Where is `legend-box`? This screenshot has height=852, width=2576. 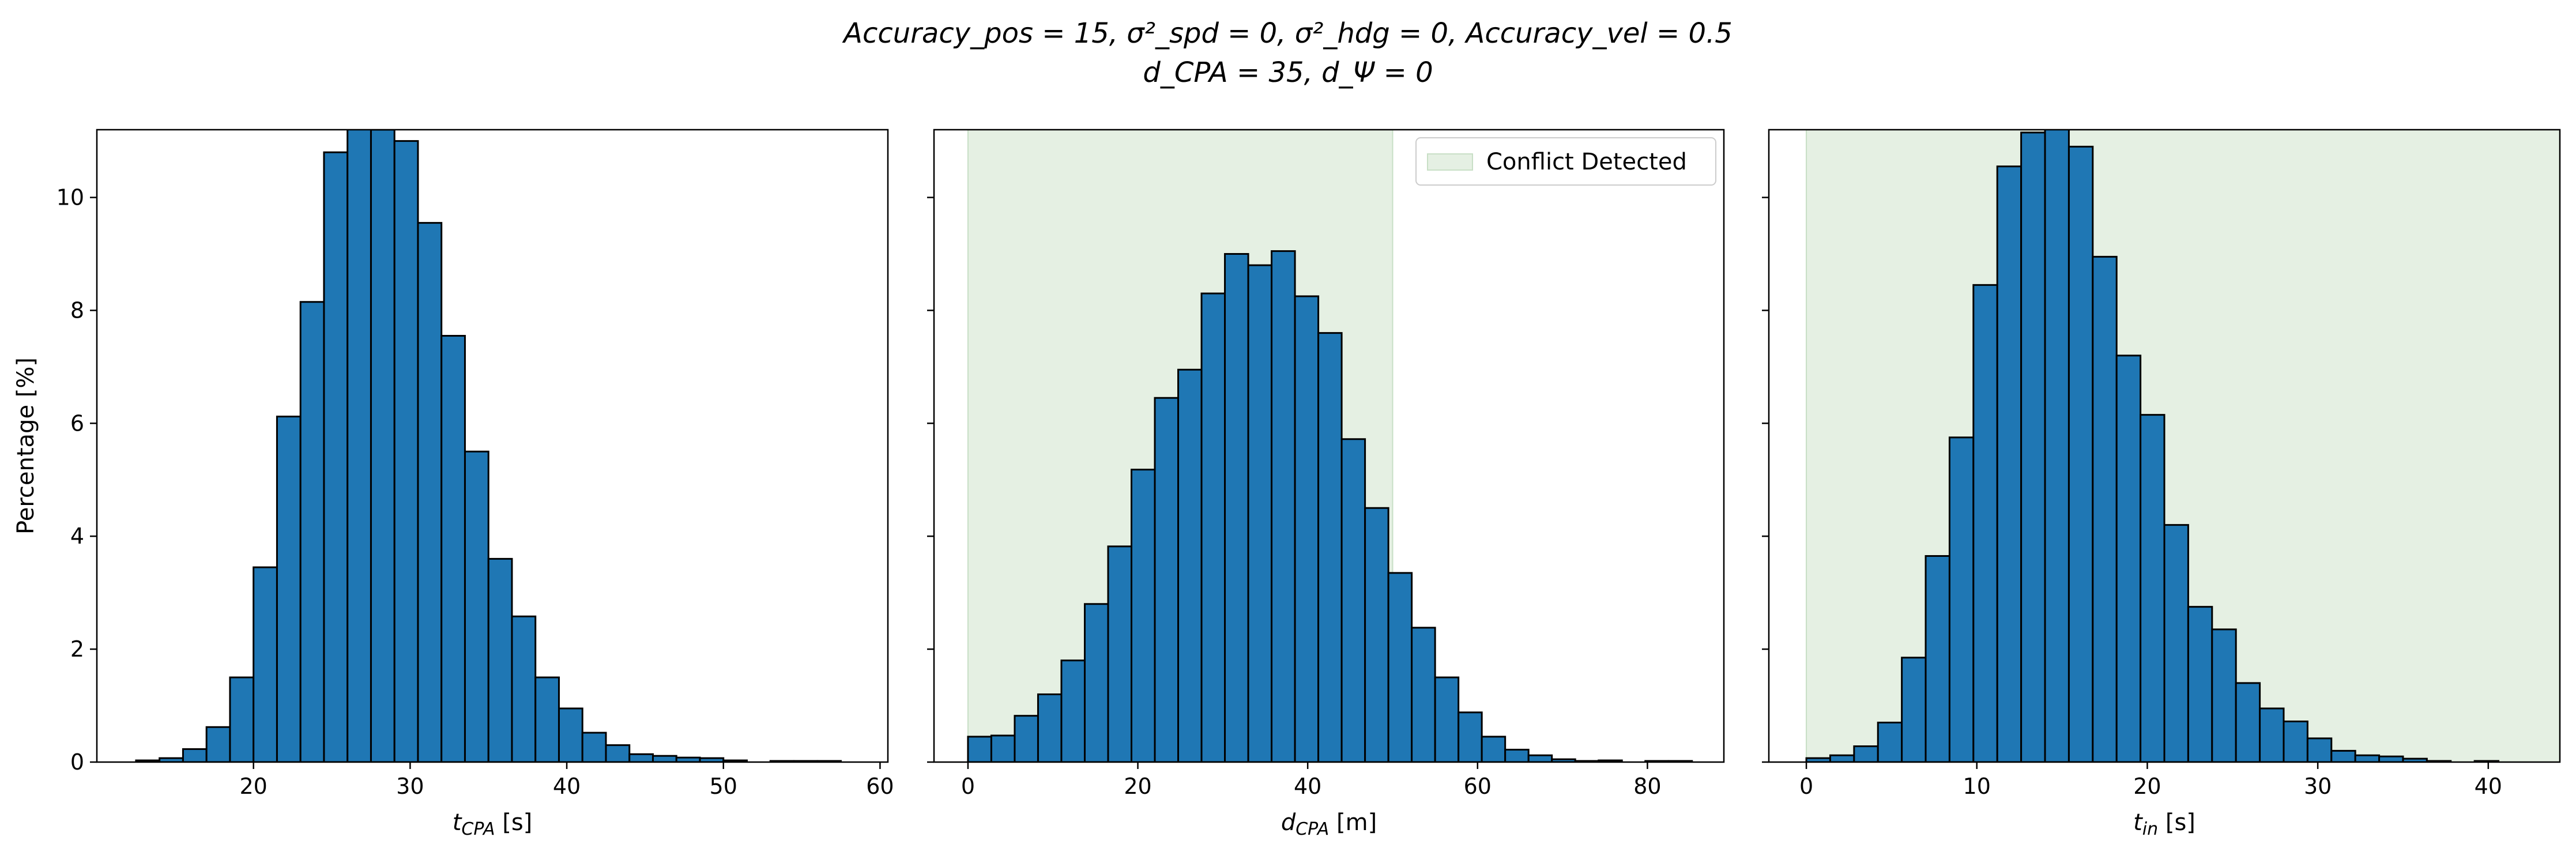
legend-box is located at coordinates (1565, 161).